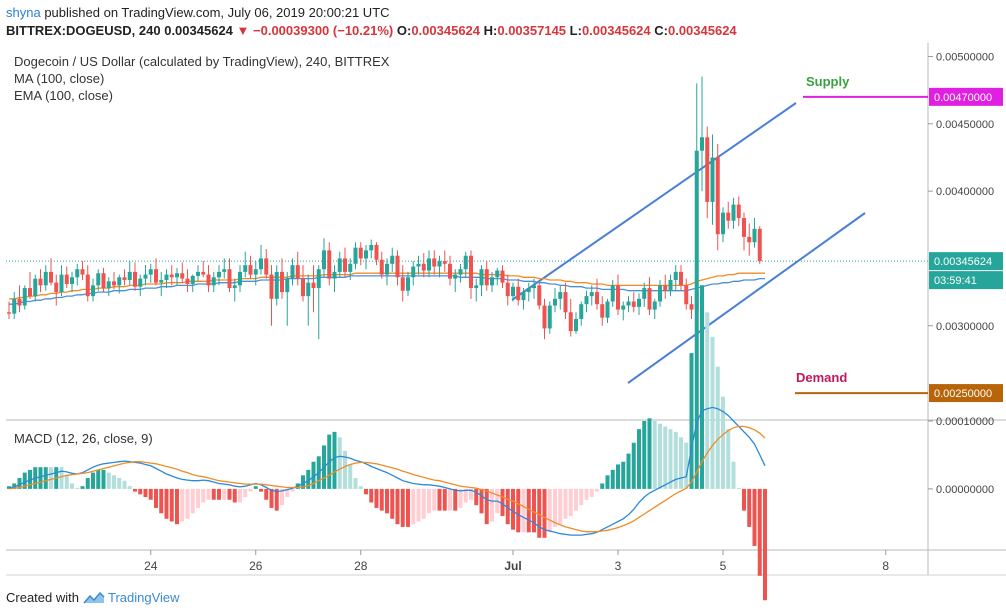  Describe the element at coordinates (965, 125) in the screenshot. I see `price-tick-label: 0.00450000` at that location.